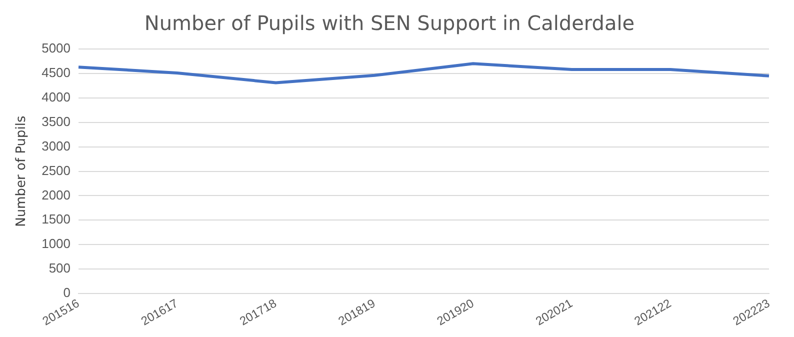  What do you see at coordinates (56, 219) in the screenshot?
I see `y-tick-label: 1500` at bounding box center [56, 219].